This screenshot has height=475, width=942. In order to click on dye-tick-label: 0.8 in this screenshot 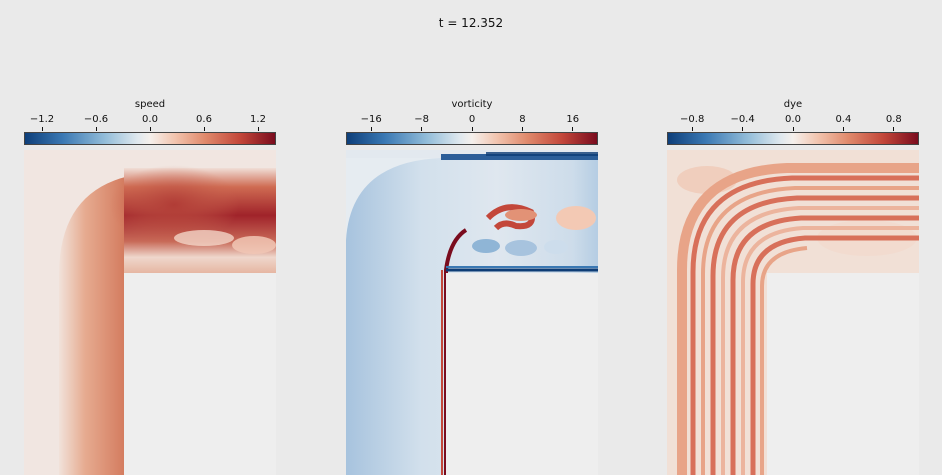, I will do `click(893, 119)`.